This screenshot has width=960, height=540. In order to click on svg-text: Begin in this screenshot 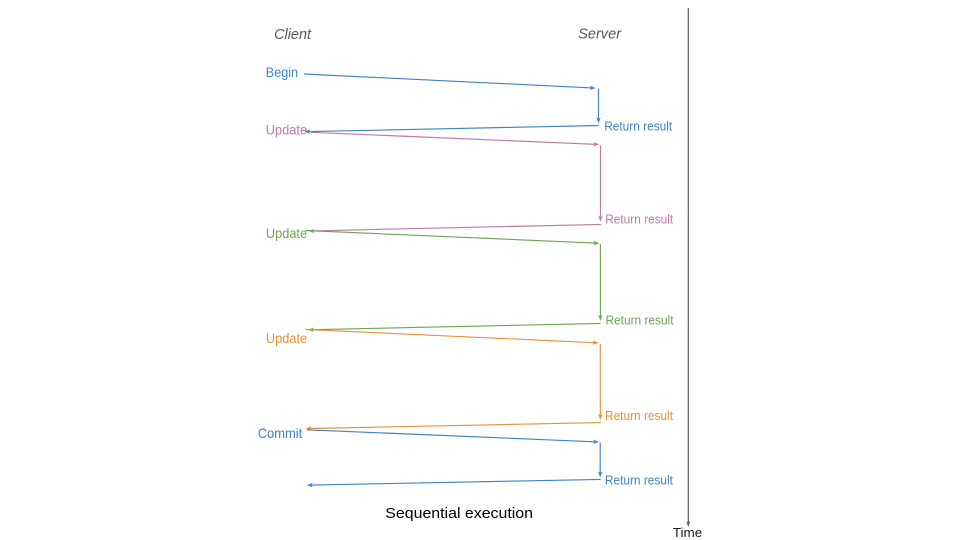, I will do `click(282, 72)`.